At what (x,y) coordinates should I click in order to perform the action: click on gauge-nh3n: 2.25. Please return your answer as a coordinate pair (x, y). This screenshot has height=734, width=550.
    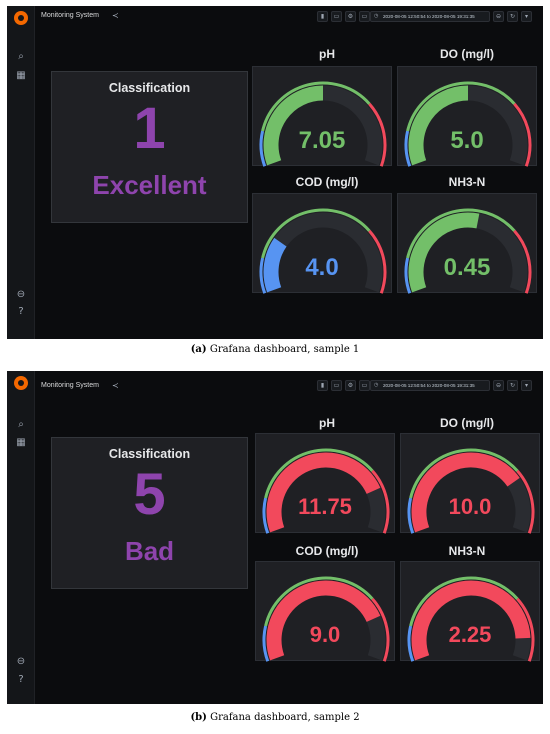
    Looking at the image, I should click on (470, 611).